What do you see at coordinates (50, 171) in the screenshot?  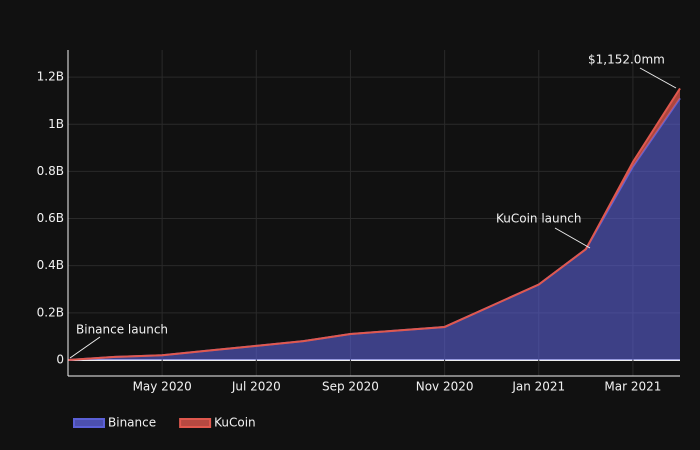 I see `y-tick-label: 0.8B` at bounding box center [50, 171].